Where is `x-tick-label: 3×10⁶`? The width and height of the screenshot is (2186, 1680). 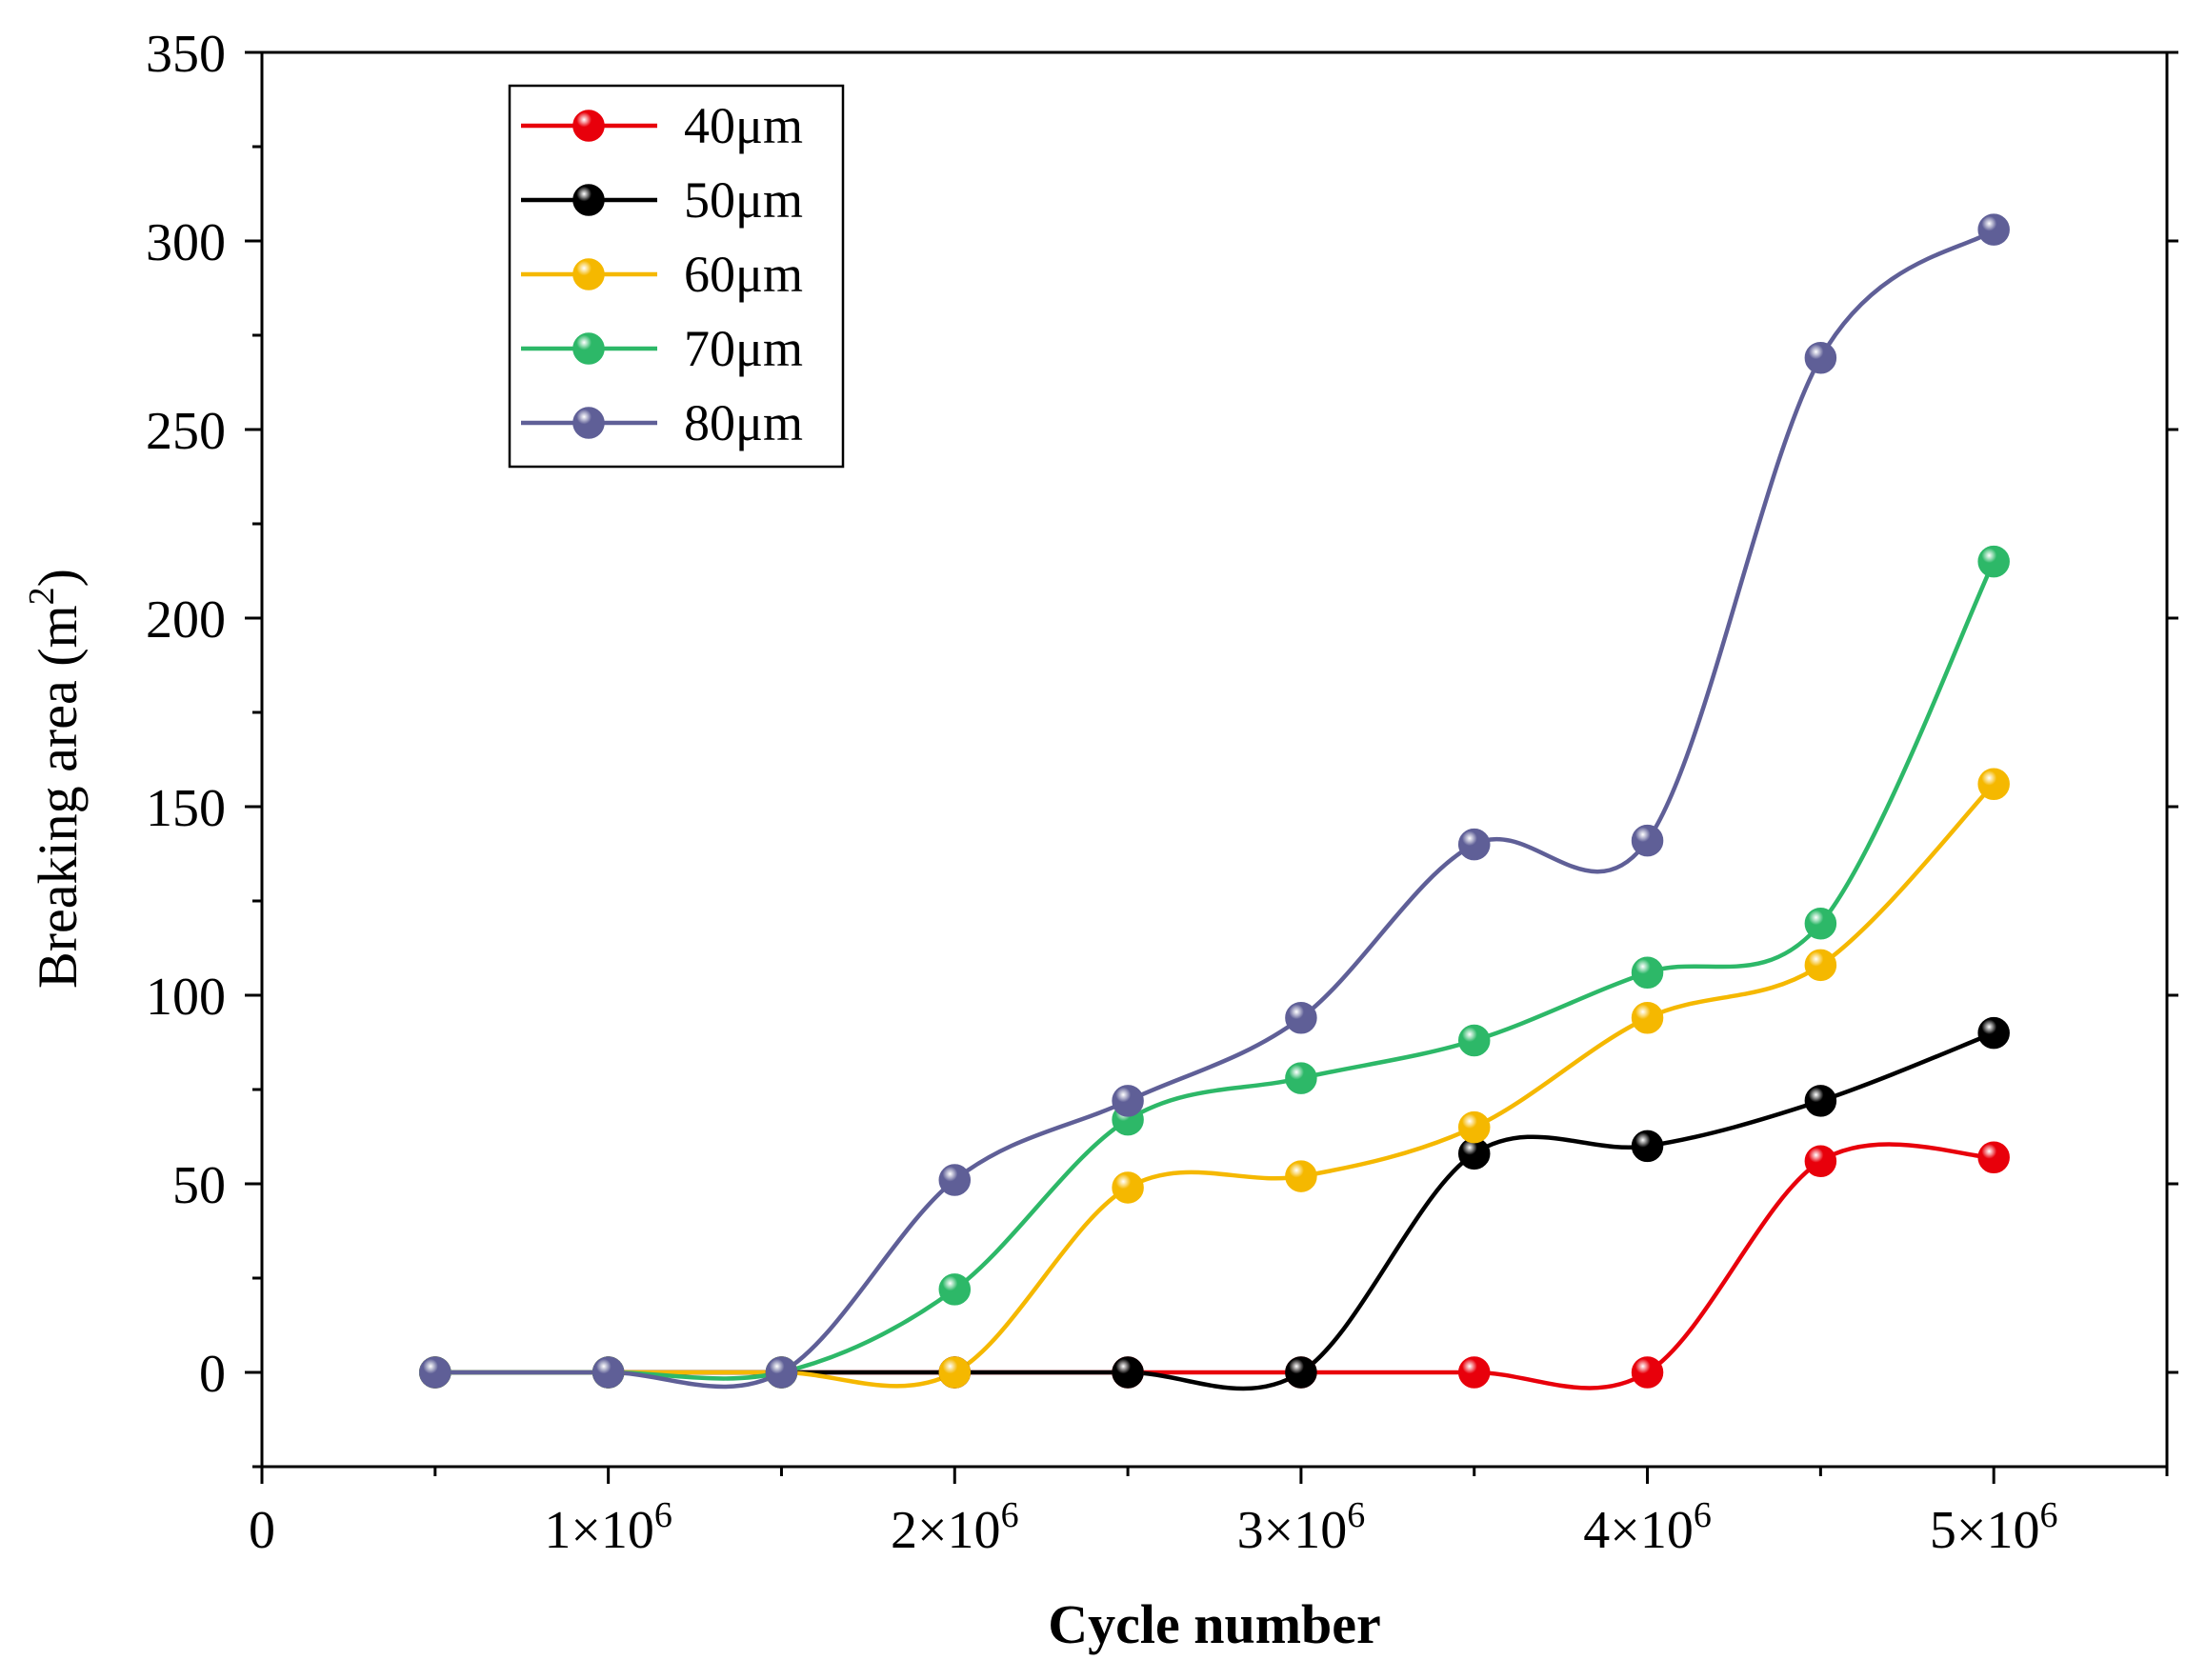 x-tick-label: 3×10⁶ is located at coordinates (1301, 1527).